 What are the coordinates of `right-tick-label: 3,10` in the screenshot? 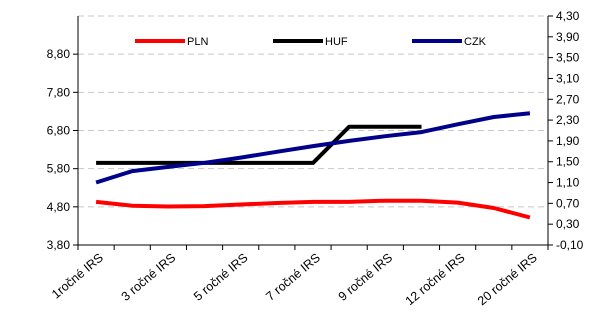 It's located at (568, 78).